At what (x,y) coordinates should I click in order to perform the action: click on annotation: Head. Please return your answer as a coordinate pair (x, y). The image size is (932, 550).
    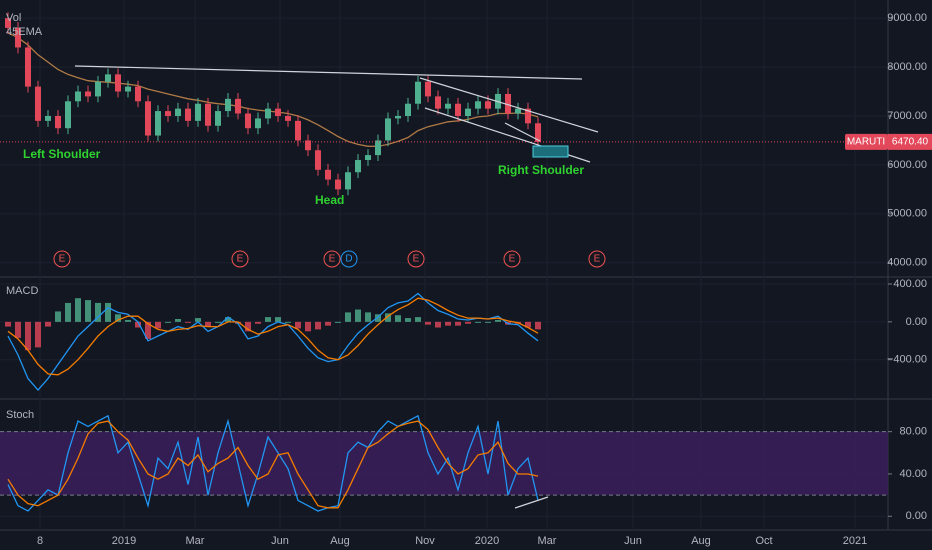
    Looking at the image, I should click on (329, 200).